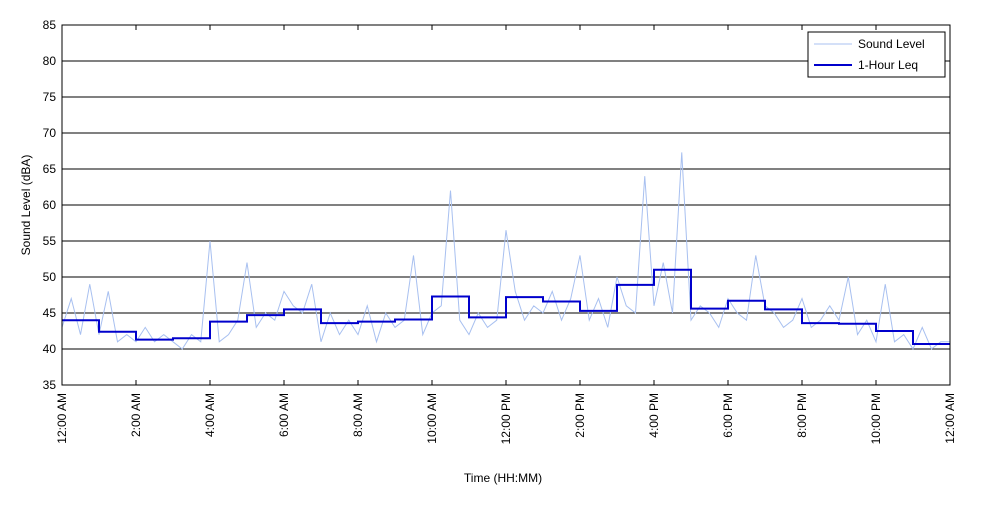 The height and width of the screenshot is (505, 1000). What do you see at coordinates (50, 97) in the screenshot?
I see `y-tick-label: 75` at bounding box center [50, 97].